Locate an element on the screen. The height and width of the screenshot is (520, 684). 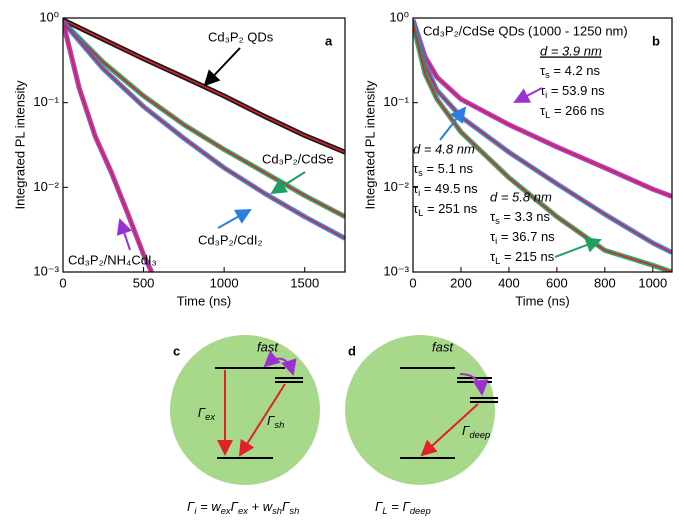
text-part: = 3.3 ns is located at coordinates (525, 216).